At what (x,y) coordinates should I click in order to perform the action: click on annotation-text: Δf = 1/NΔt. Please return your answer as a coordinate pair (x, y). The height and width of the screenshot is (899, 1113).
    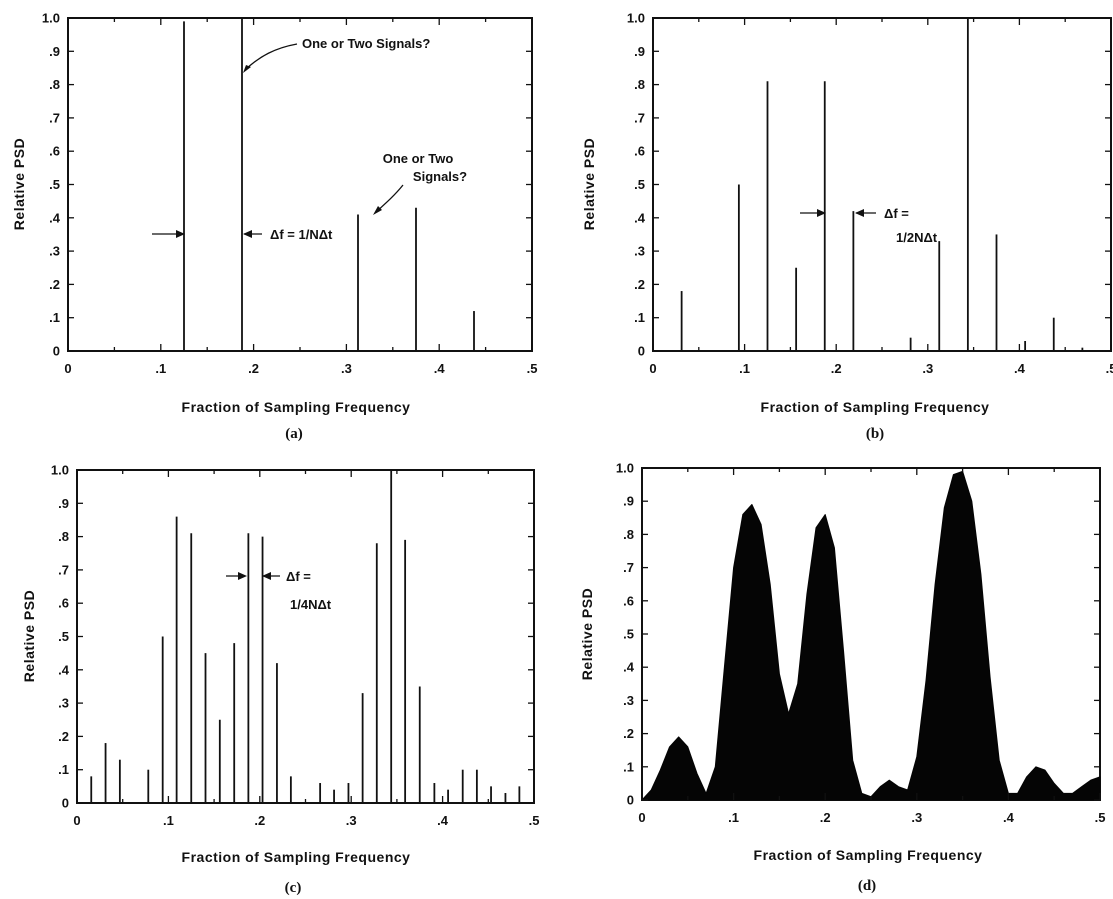
    Looking at the image, I should click on (301, 234).